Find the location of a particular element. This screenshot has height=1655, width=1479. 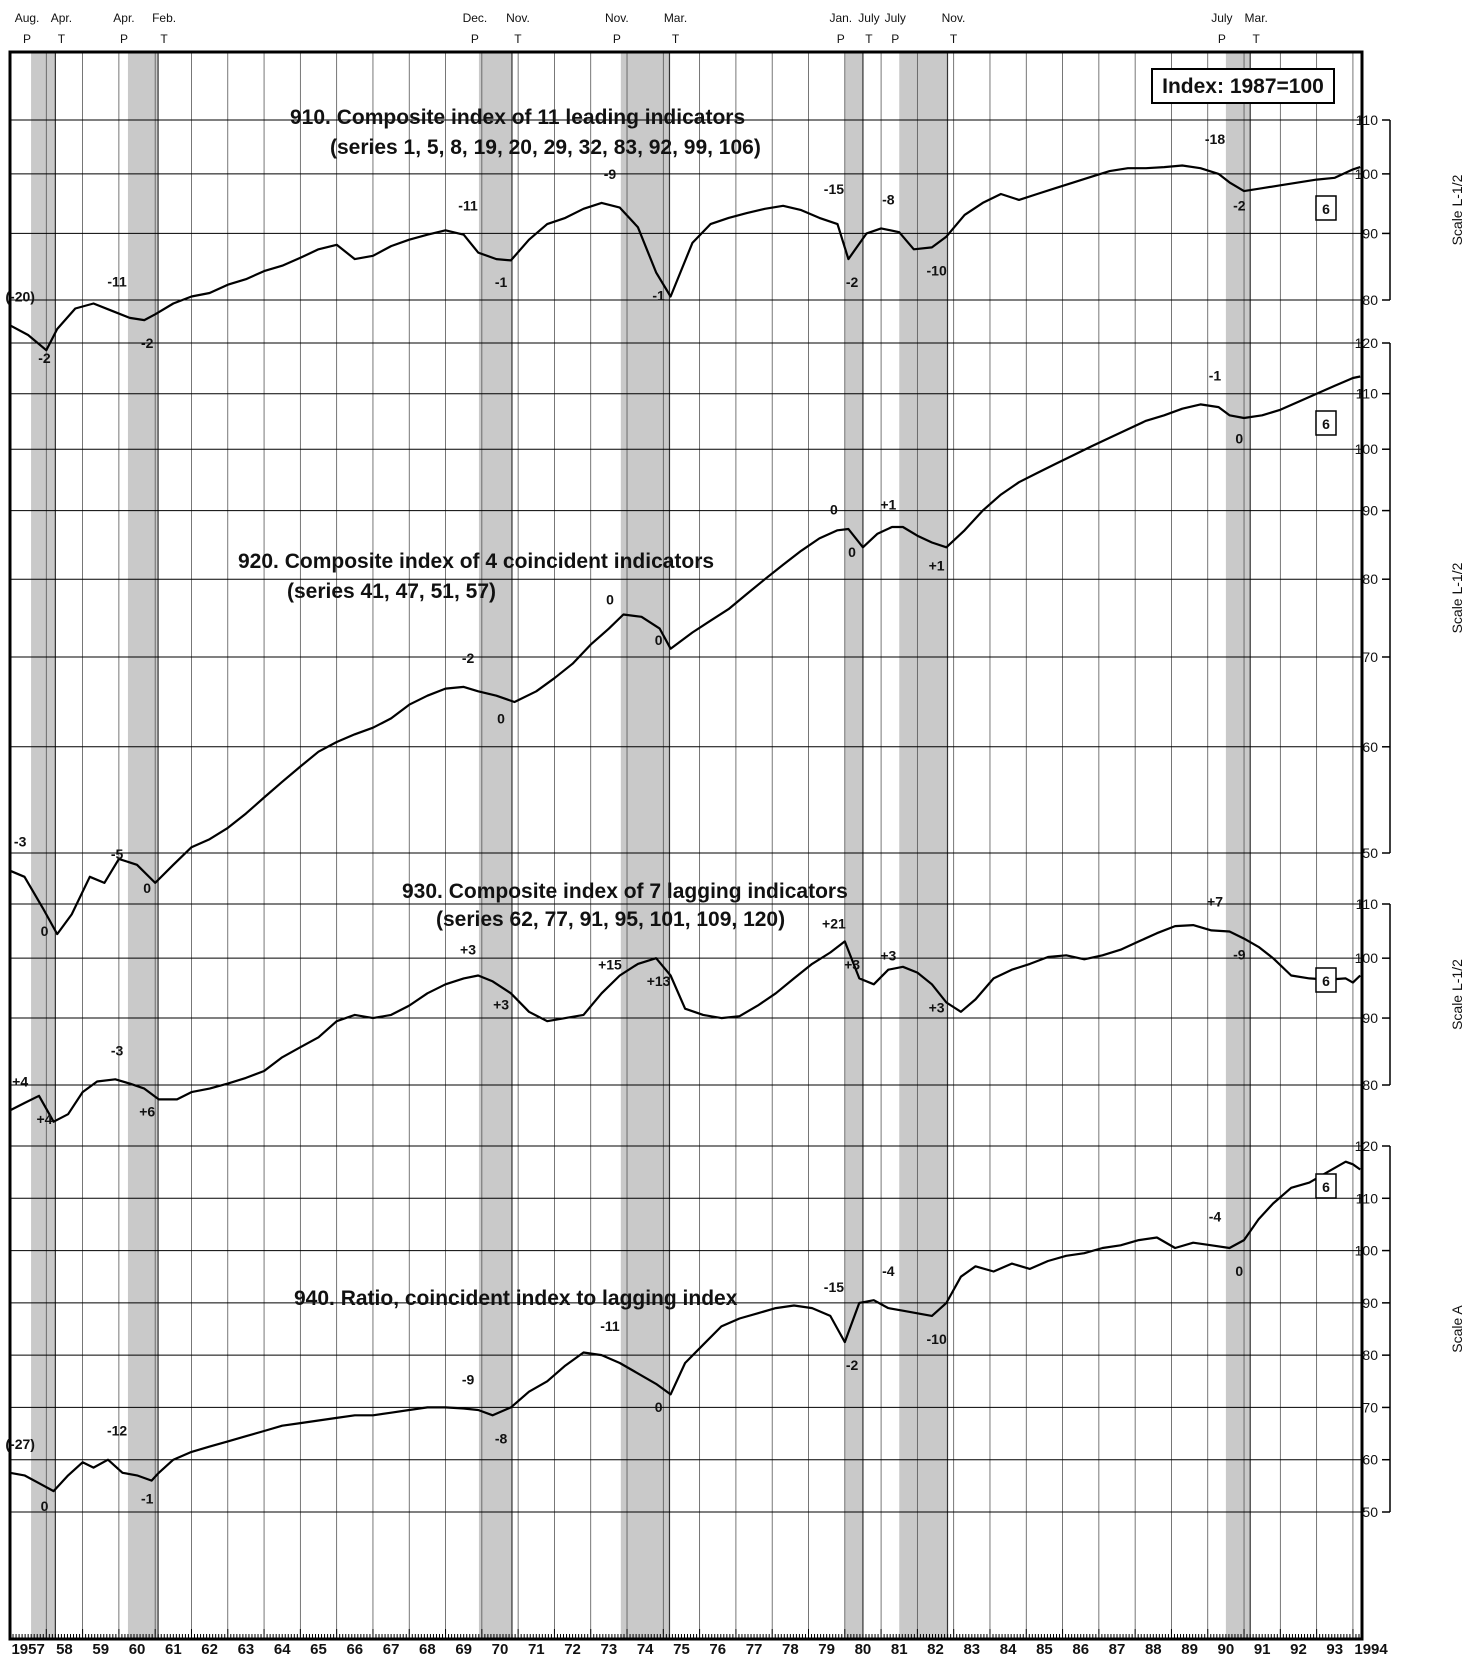

year-label: 80 is located at coordinates (863, 1648).